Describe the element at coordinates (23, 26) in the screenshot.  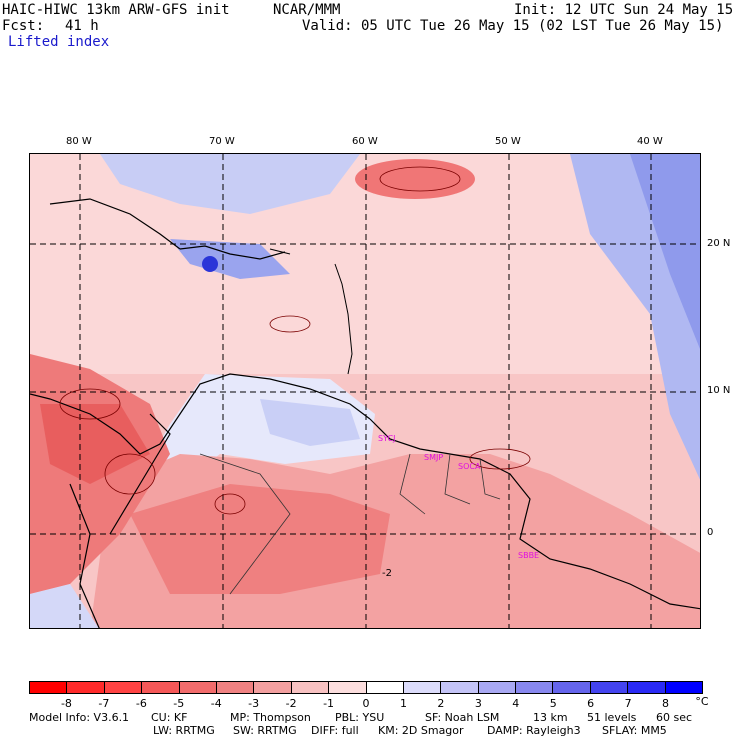
I see `forecast-label: Fcst:` at that location.